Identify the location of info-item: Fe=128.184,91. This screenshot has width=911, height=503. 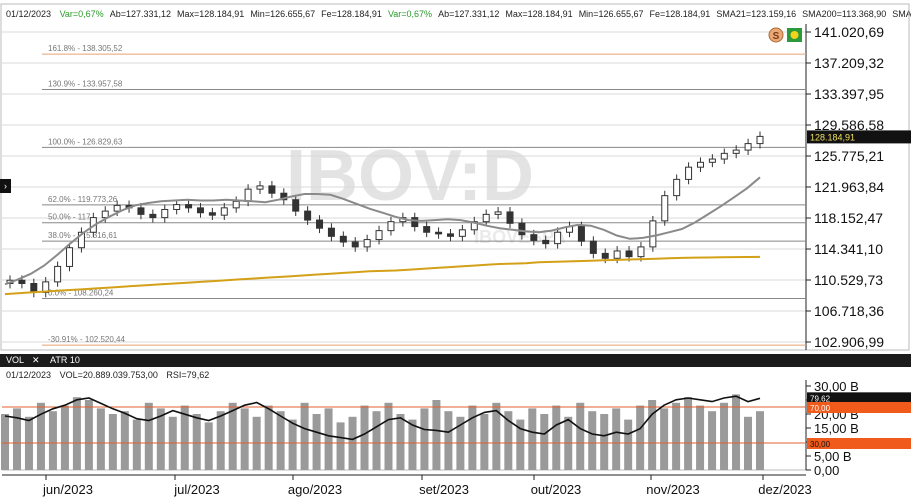
(351, 14).